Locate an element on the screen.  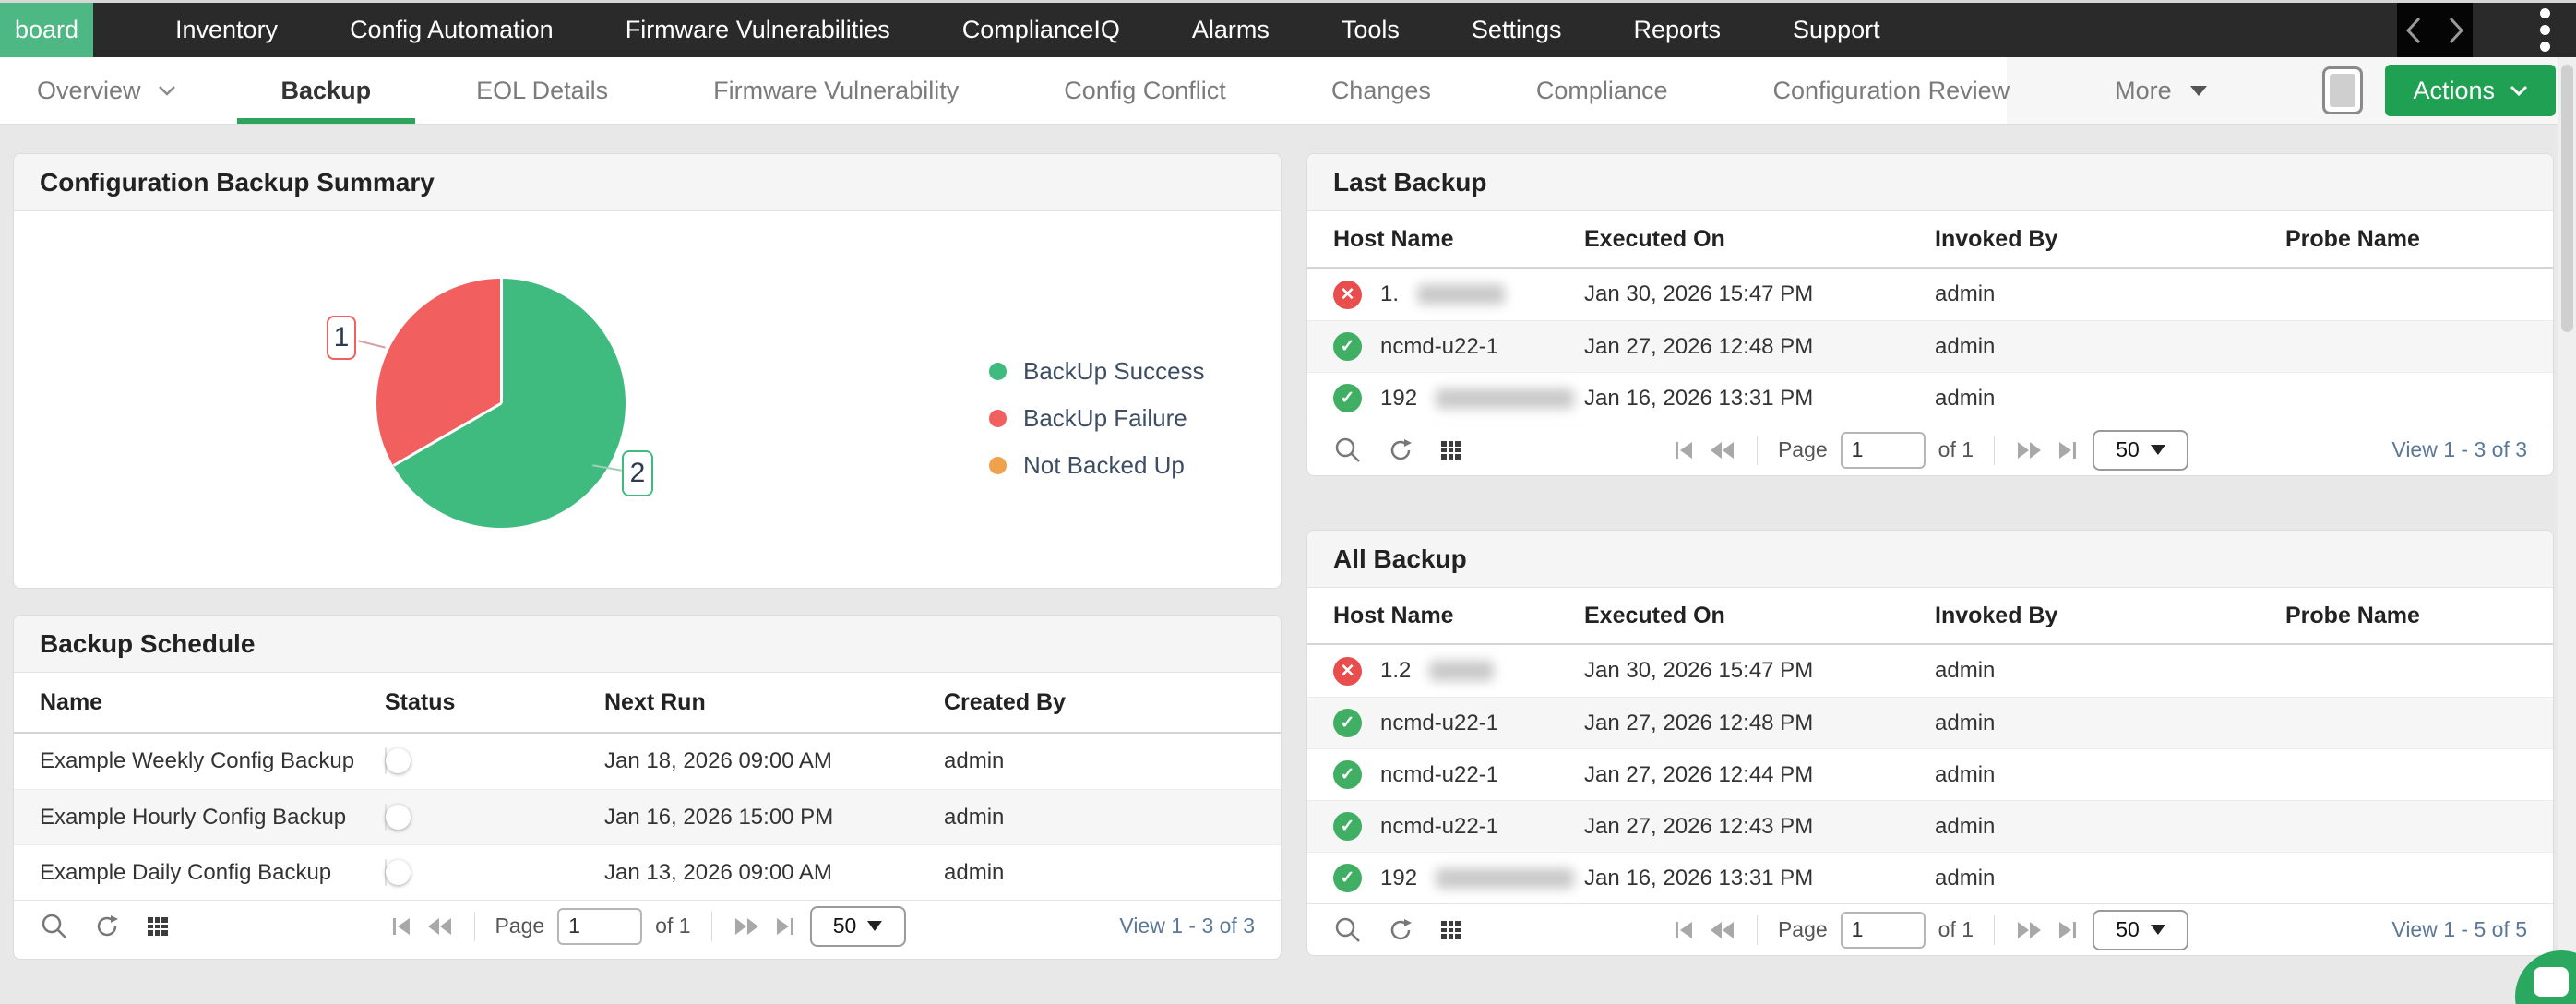
mobile-view-icon is located at coordinates (2343, 90).